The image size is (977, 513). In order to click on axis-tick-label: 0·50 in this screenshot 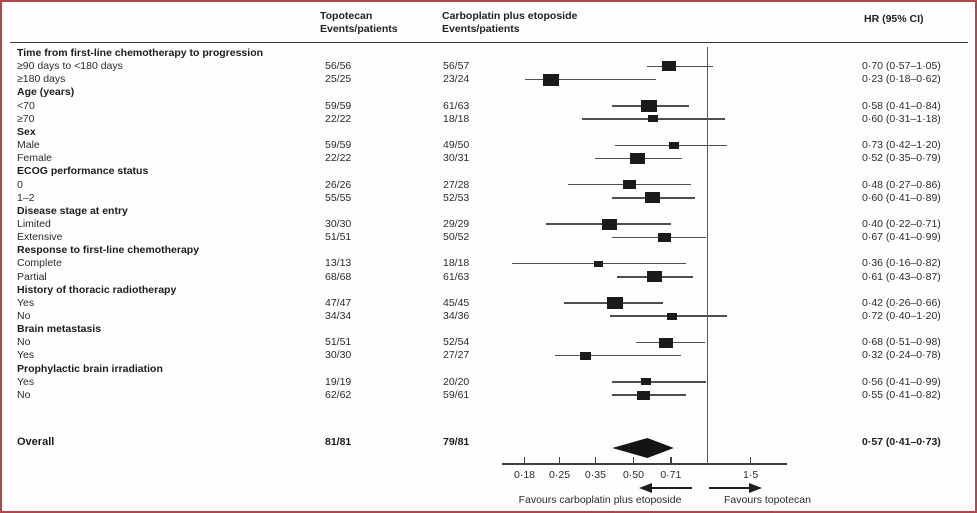, I will do `click(633, 475)`.